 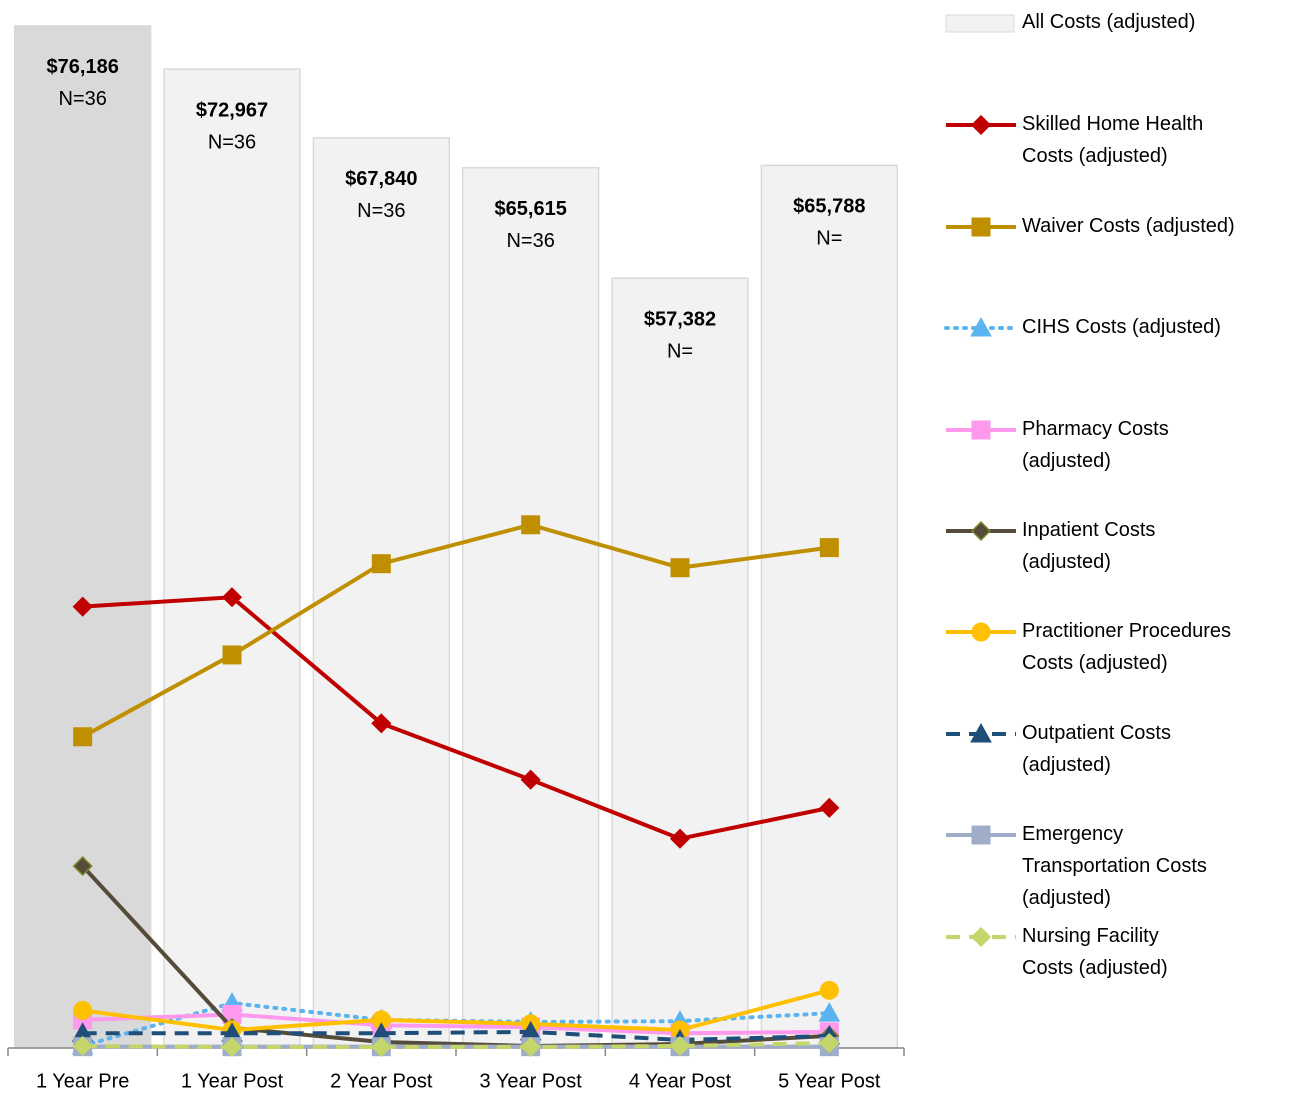 I want to click on legend-label-line: Practitioner Procedures, so click(x=1126, y=631).